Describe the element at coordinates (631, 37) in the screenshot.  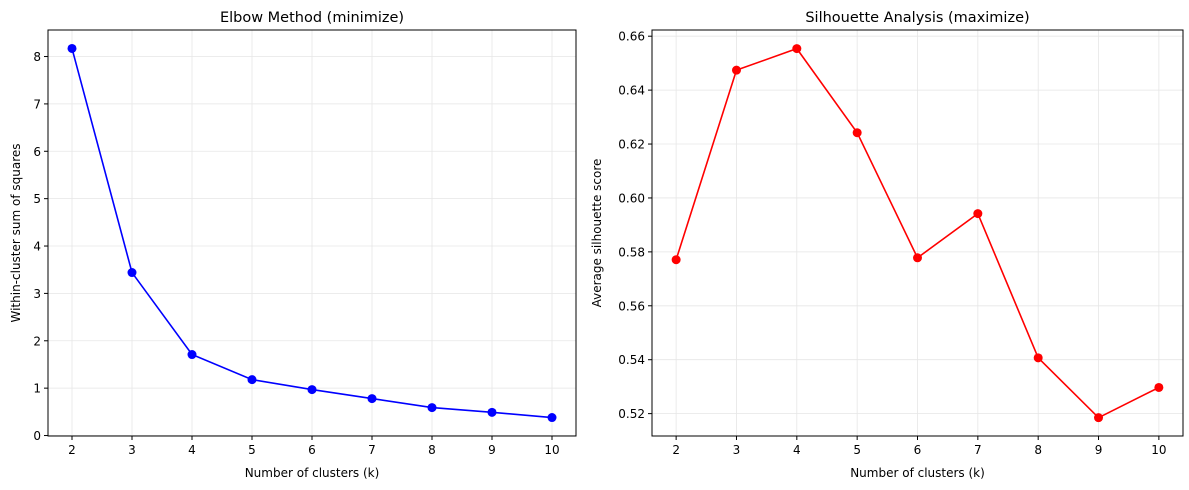
I see `y-tick-label: 0.66` at that location.